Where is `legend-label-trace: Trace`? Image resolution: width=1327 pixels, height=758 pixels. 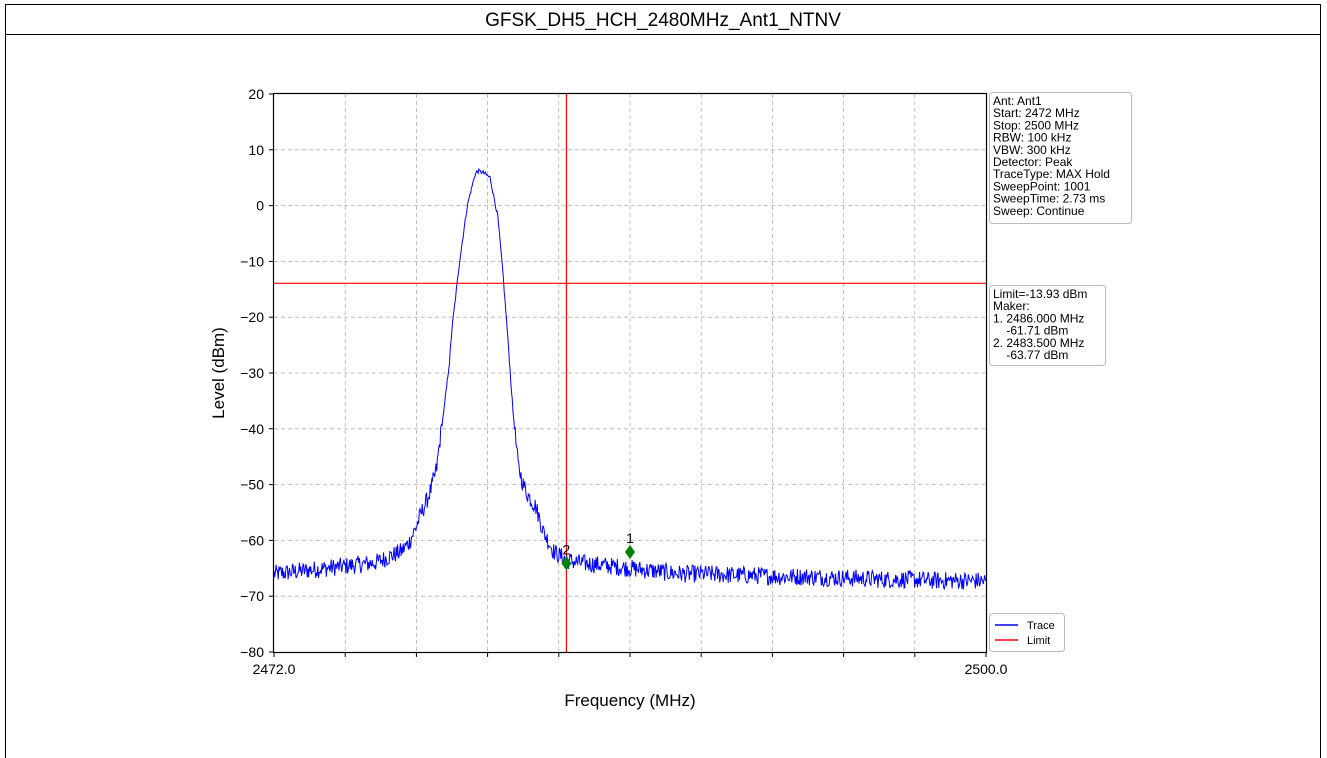 legend-label-trace: Trace is located at coordinates (1041, 626).